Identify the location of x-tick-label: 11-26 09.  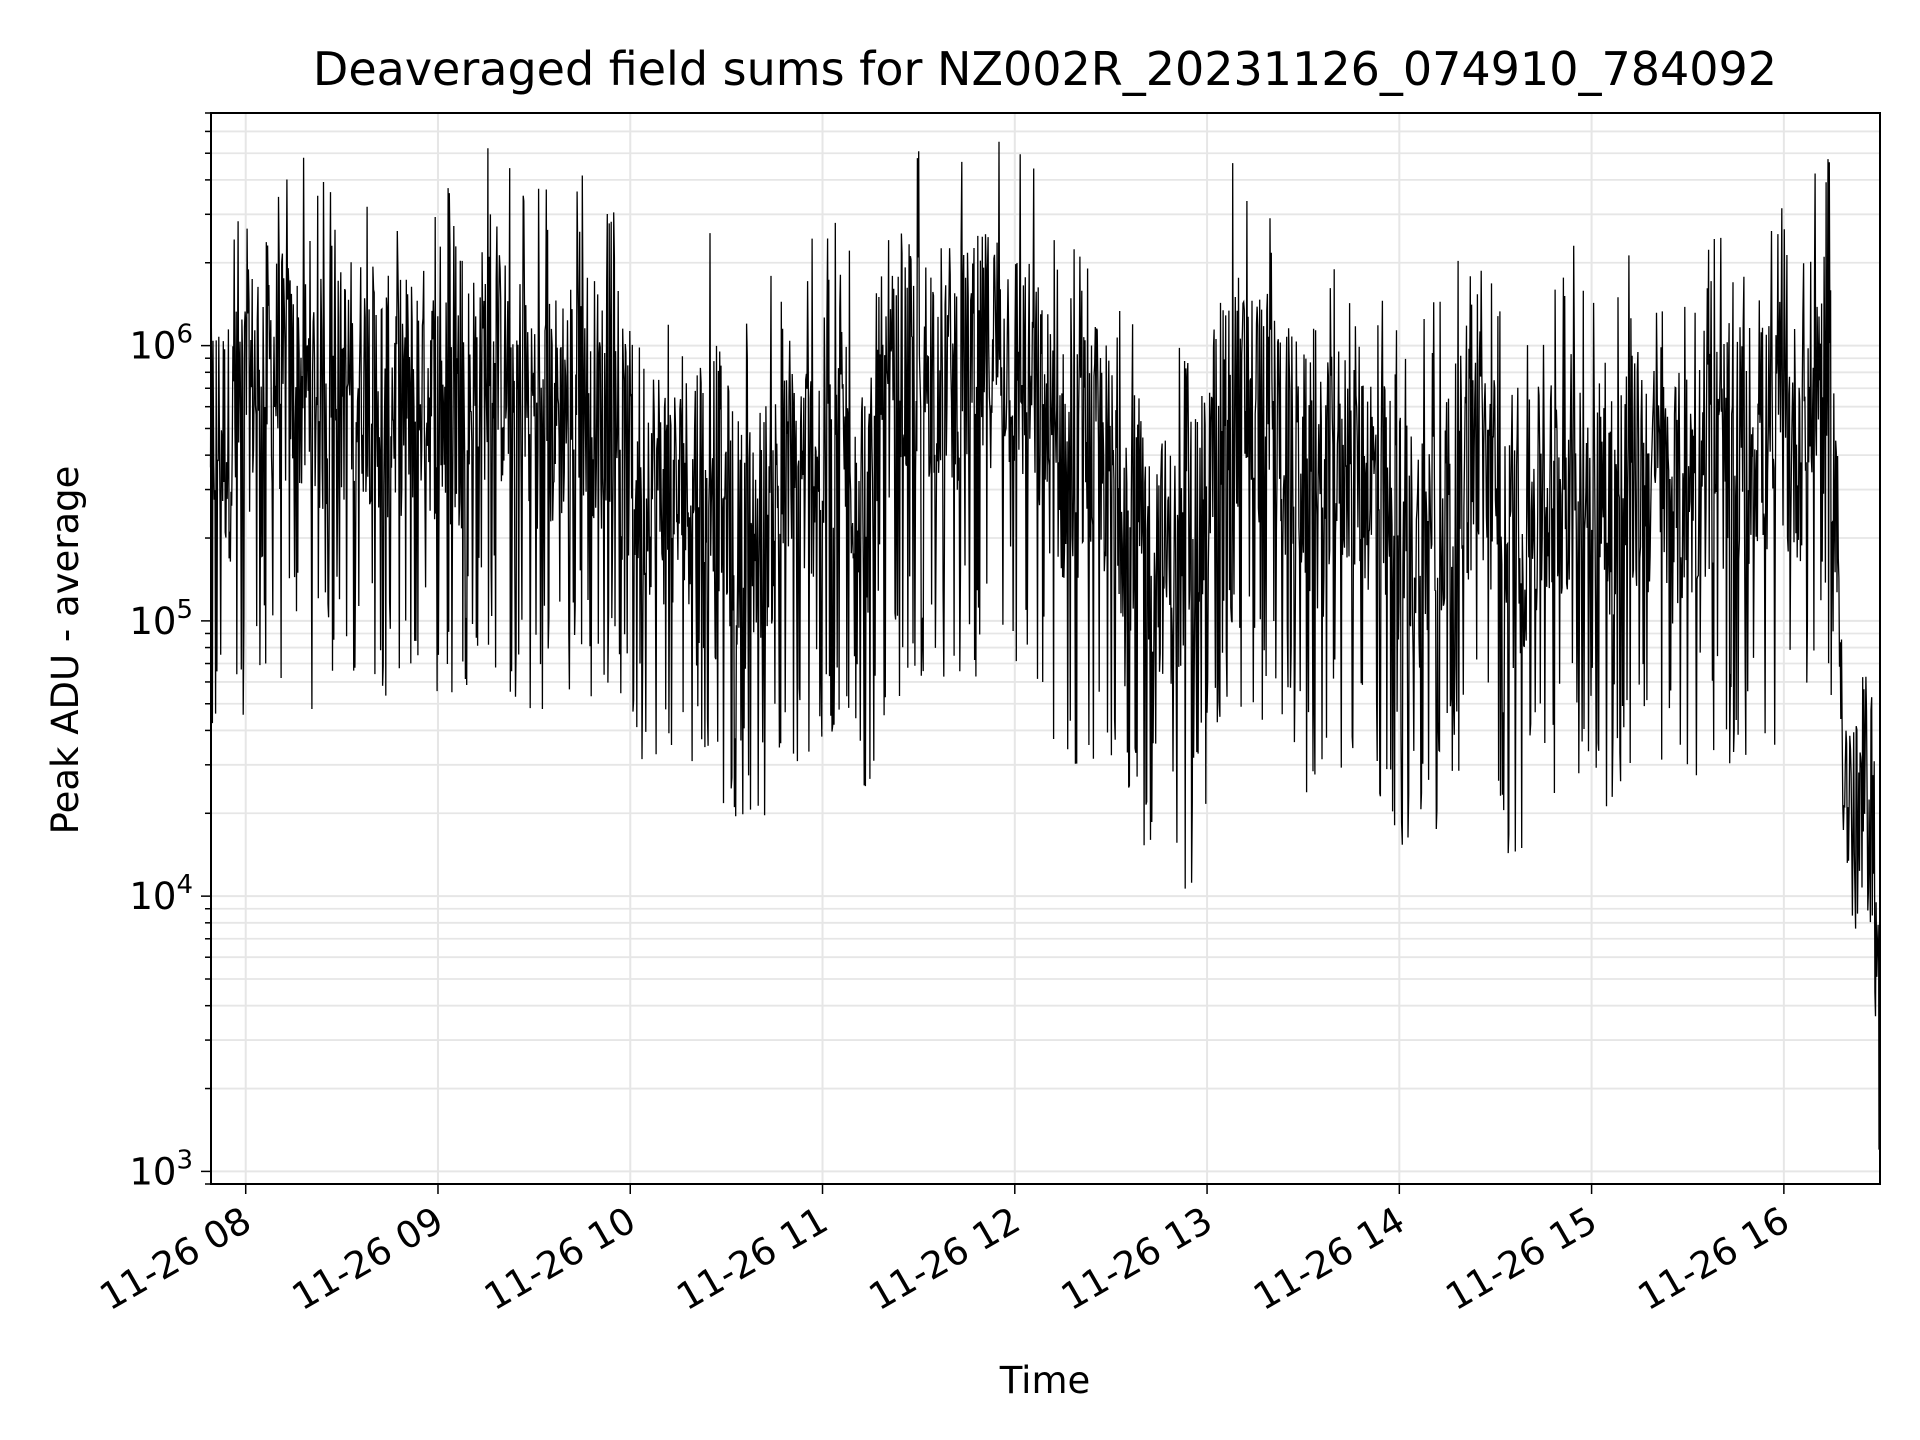
(368, 1259).